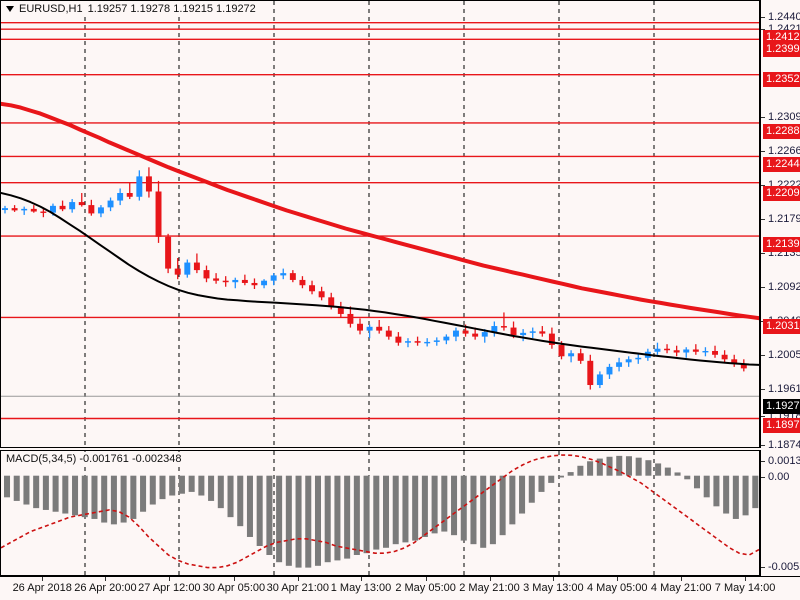 Image resolution: width=800 pixels, height=600 pixels. I want to click on price-level-badge-2: 1.23525, so click(781, 79).